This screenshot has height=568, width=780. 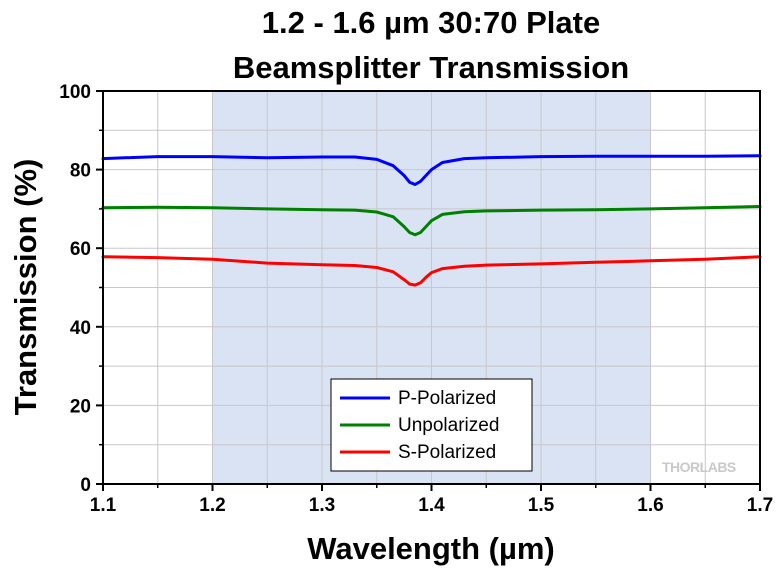 I want to click on x-tick-label: 1.6, so click(x=650, y=505).